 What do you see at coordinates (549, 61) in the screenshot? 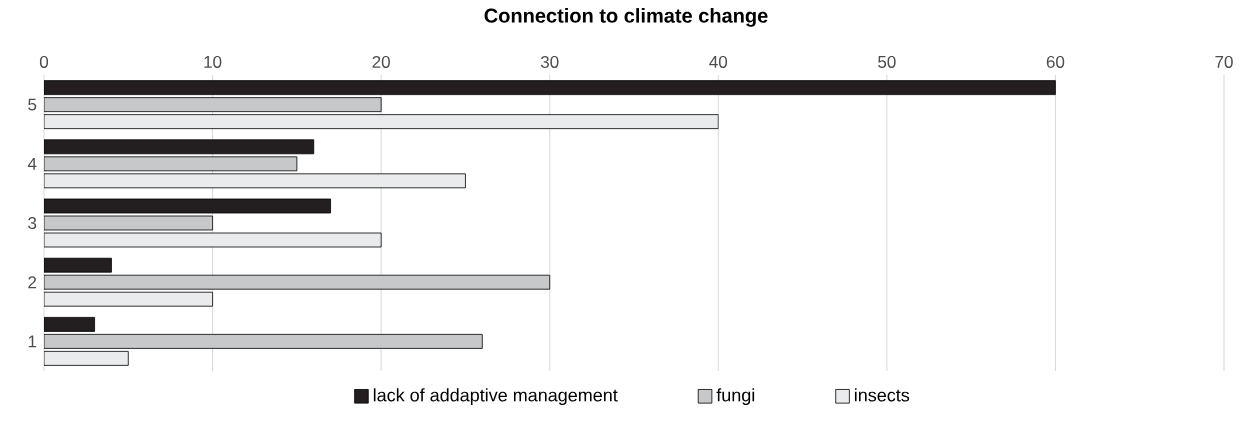
I see `x-tick-label: 30` at bounding box center [549, 61].